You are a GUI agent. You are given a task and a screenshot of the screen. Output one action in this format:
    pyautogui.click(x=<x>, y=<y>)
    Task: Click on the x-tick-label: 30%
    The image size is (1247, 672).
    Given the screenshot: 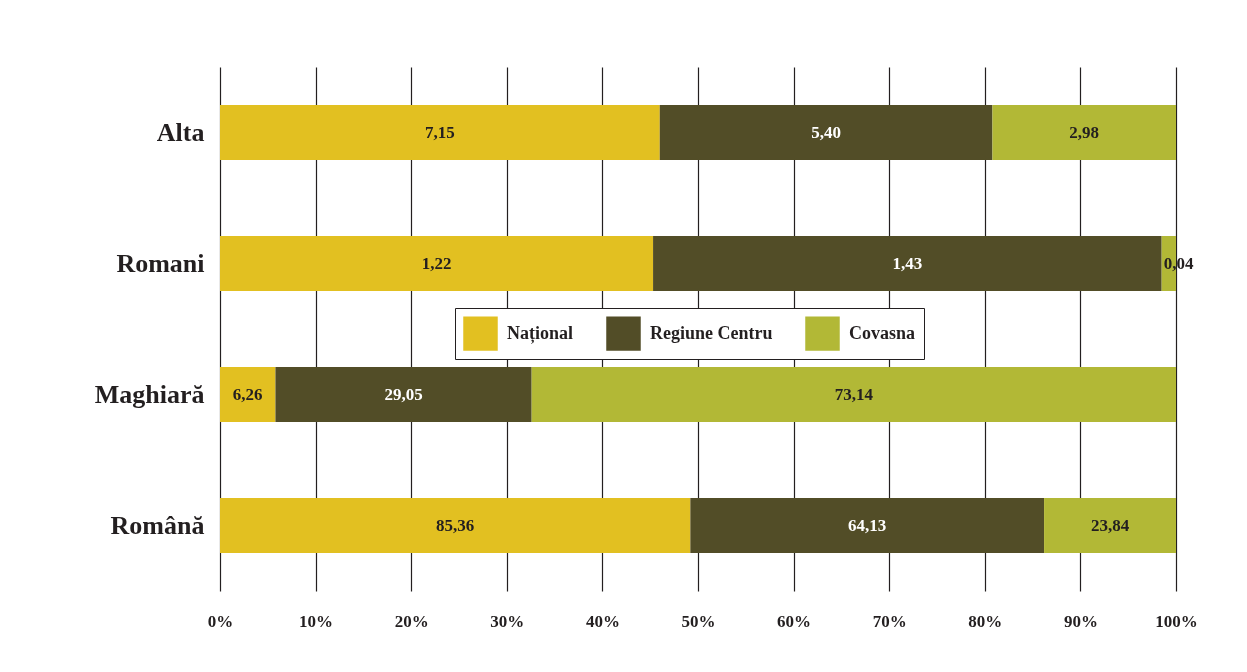 What is the action you would take?
    pyautogui.click(x=507, y=621)
    